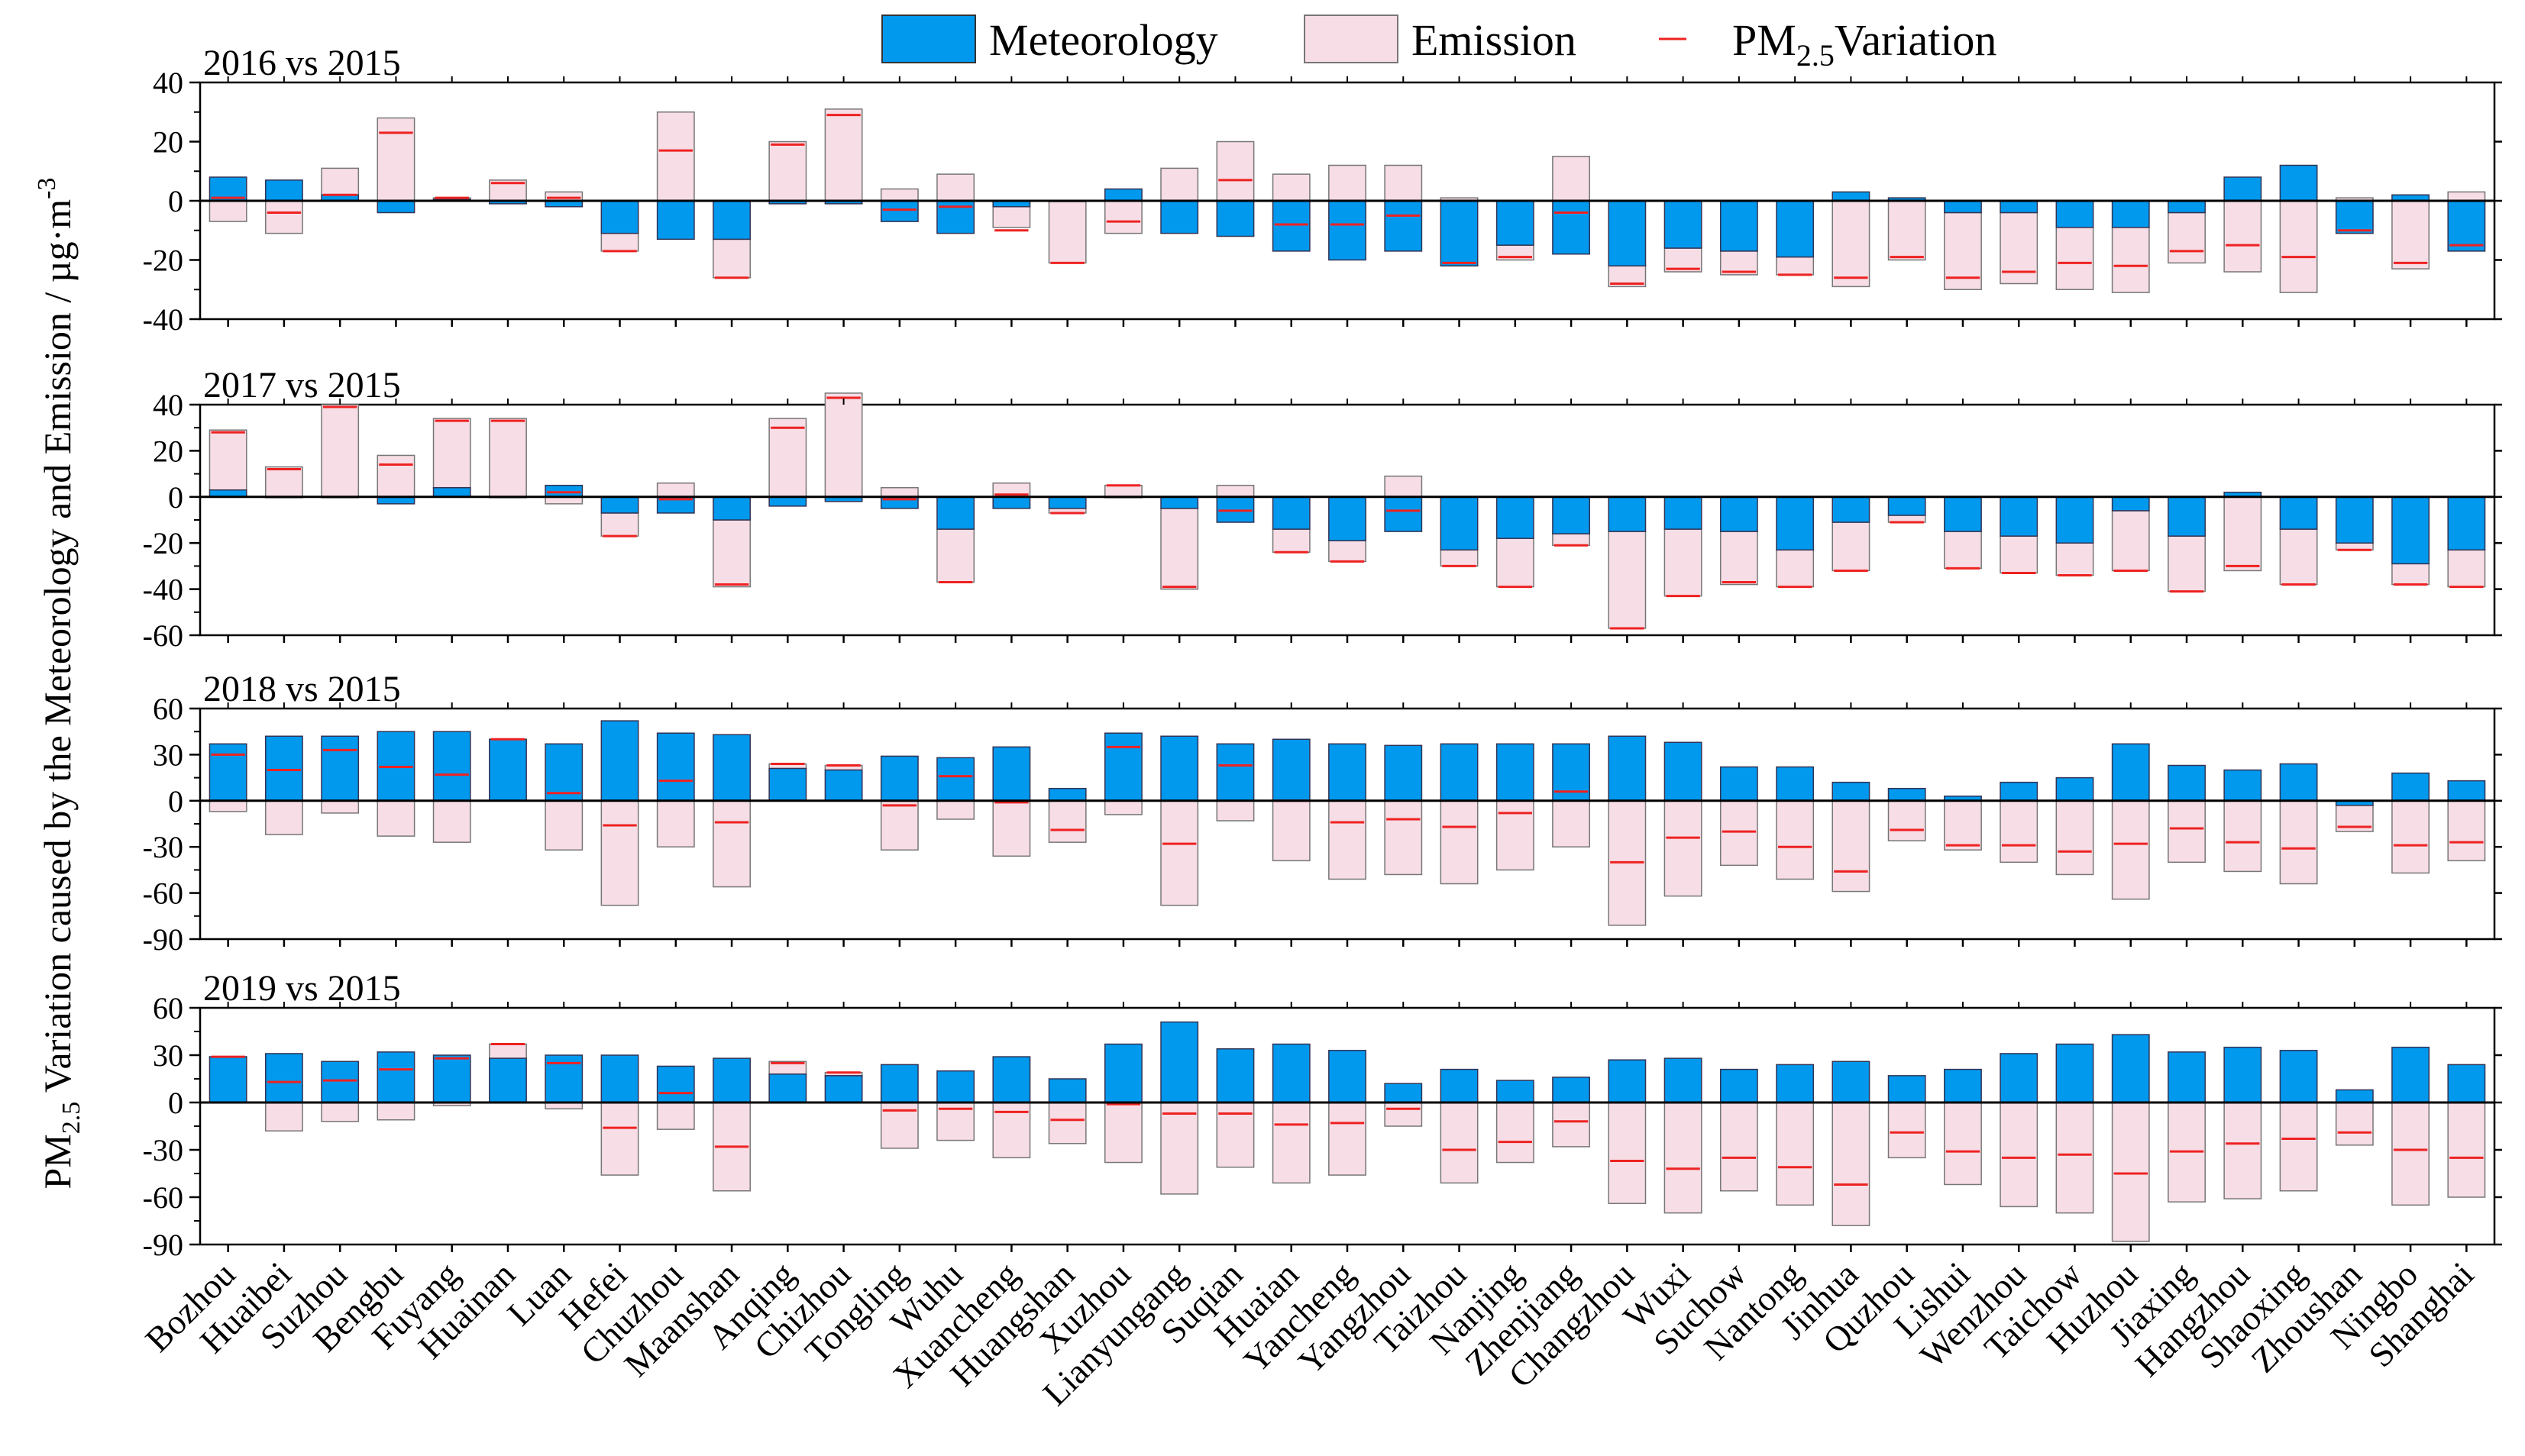 The height and width of the screenshot is (1456, 2525). I want to click on y-tick-label: 60, so click(168, 709).